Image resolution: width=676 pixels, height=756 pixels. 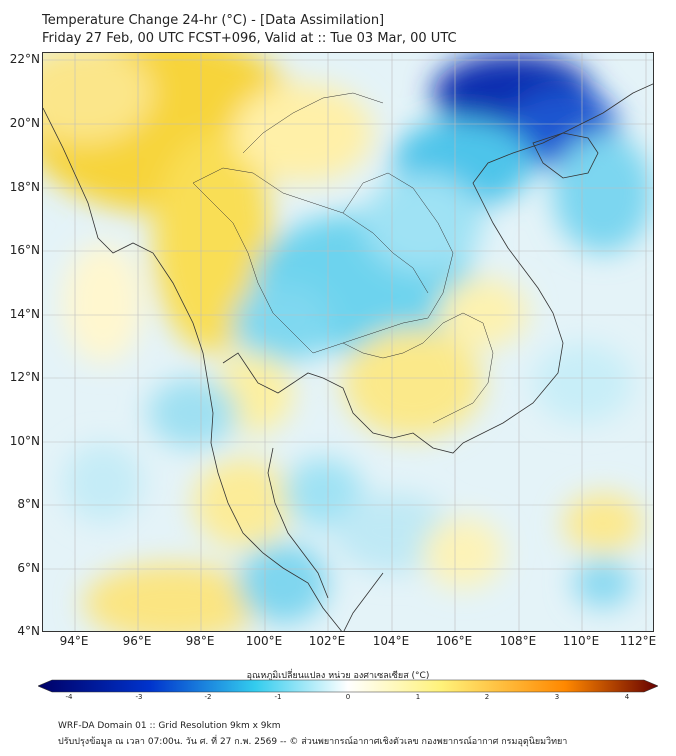 I want to click on lon-label: 108°E, so click(x=518, y=641).